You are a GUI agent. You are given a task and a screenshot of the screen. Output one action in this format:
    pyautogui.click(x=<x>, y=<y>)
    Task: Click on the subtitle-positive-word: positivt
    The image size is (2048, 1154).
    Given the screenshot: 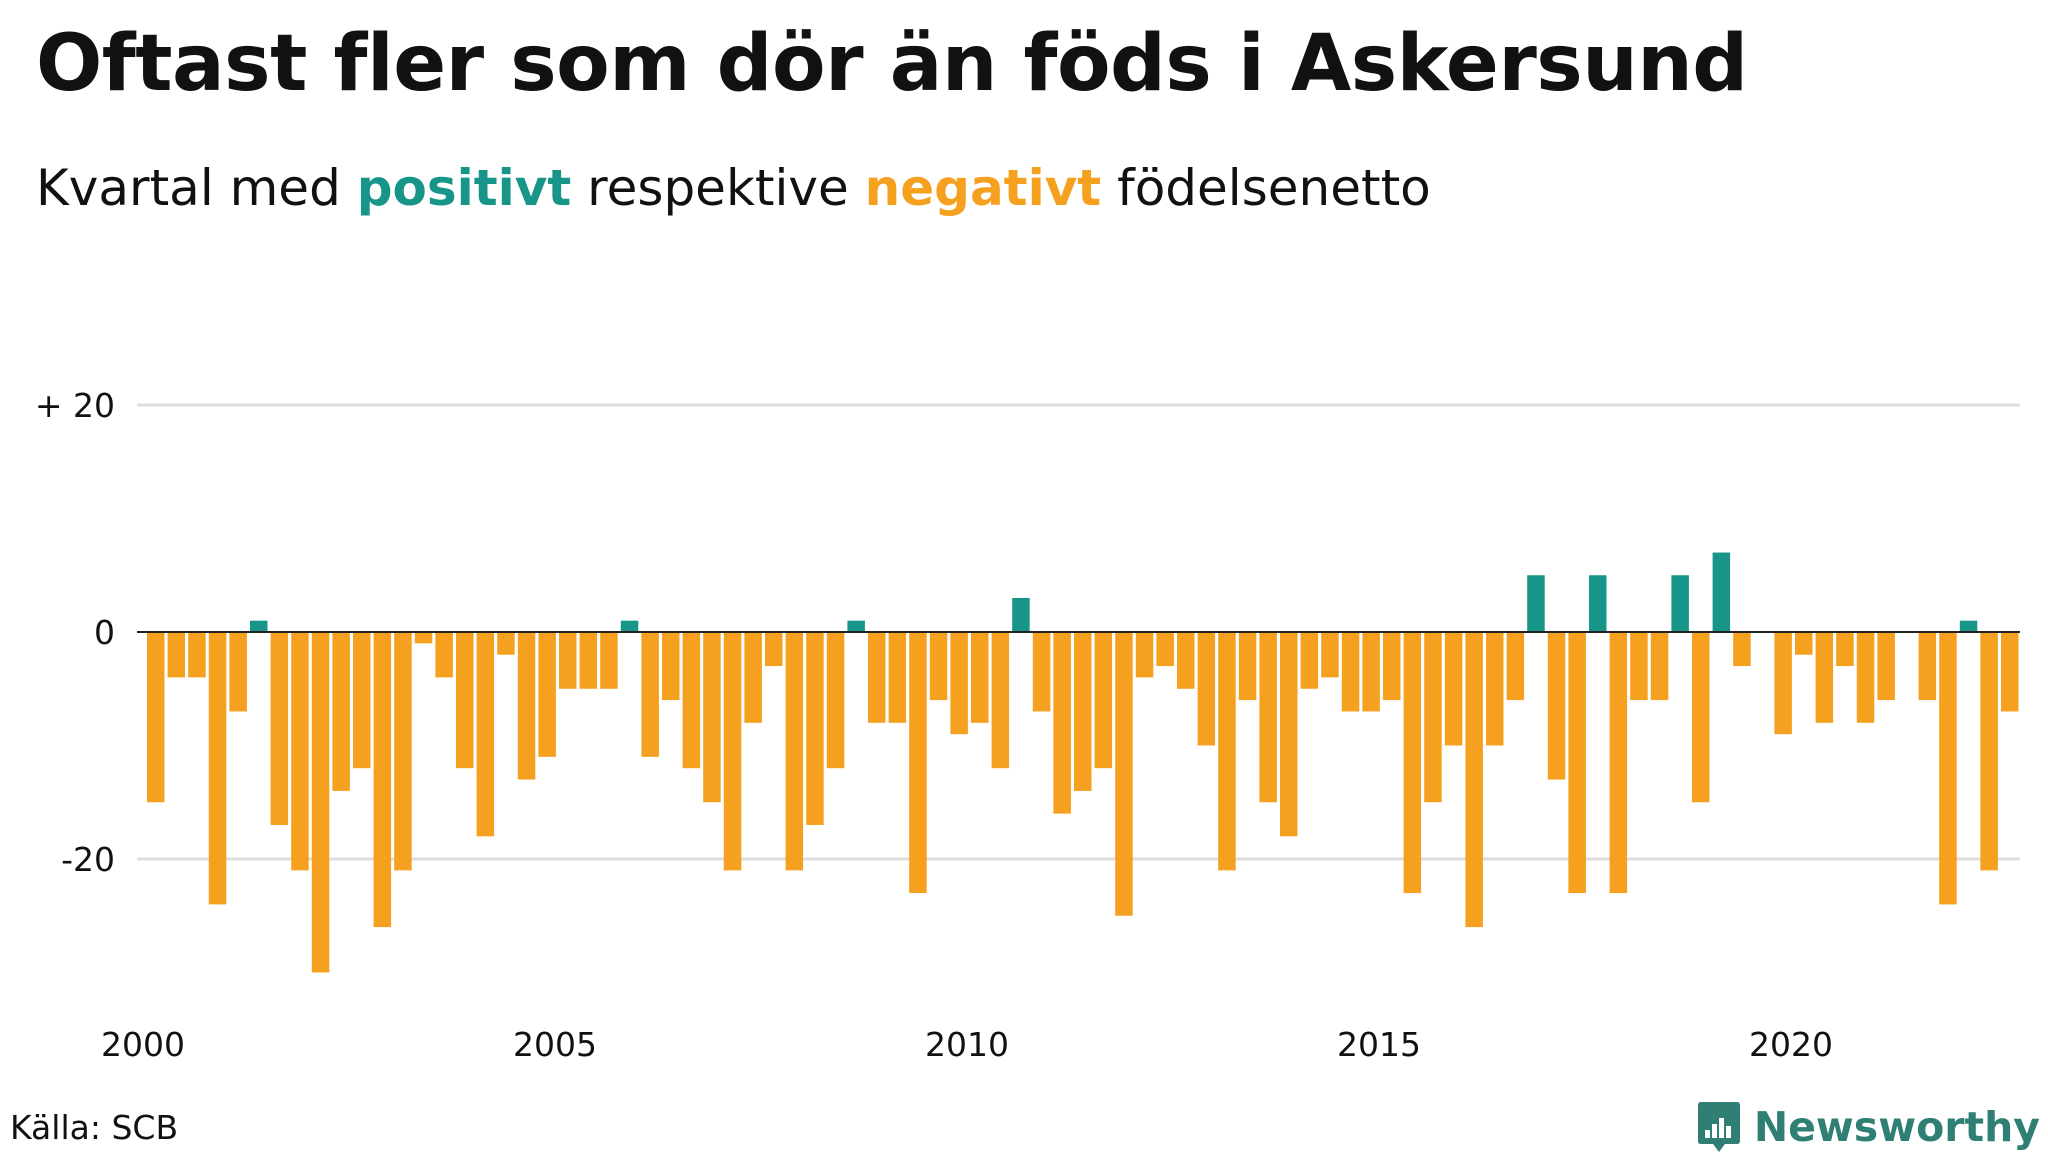 What is the action you would take?
    pyautogui.click(x=464, y=188)
    